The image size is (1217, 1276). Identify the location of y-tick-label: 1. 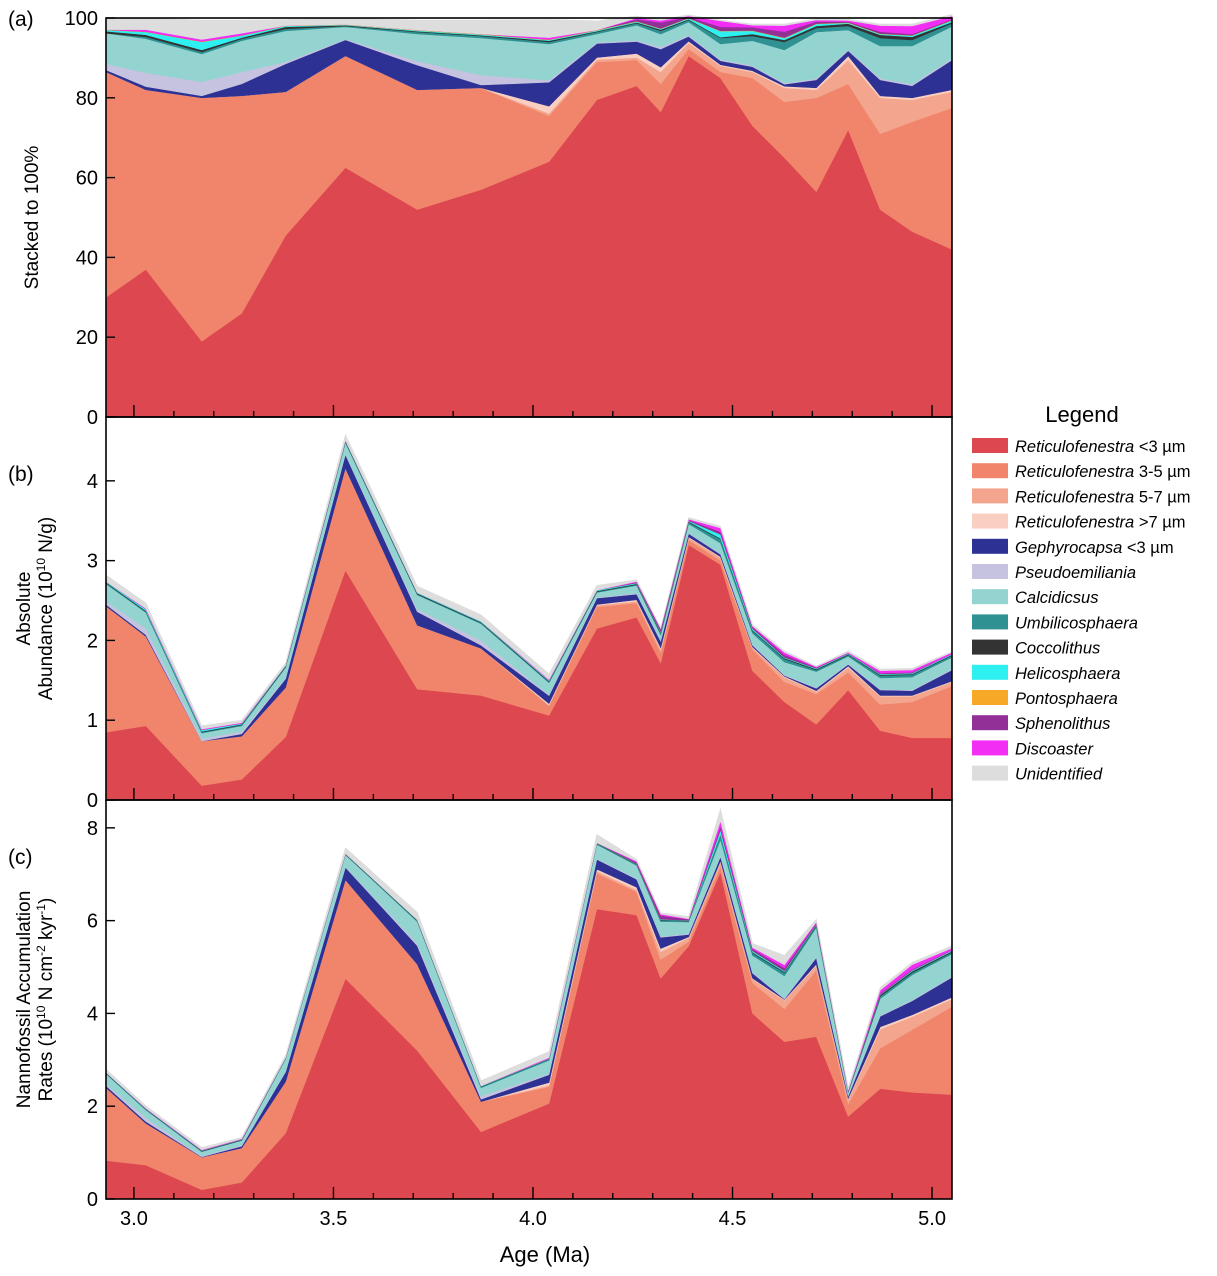
(92, 721).